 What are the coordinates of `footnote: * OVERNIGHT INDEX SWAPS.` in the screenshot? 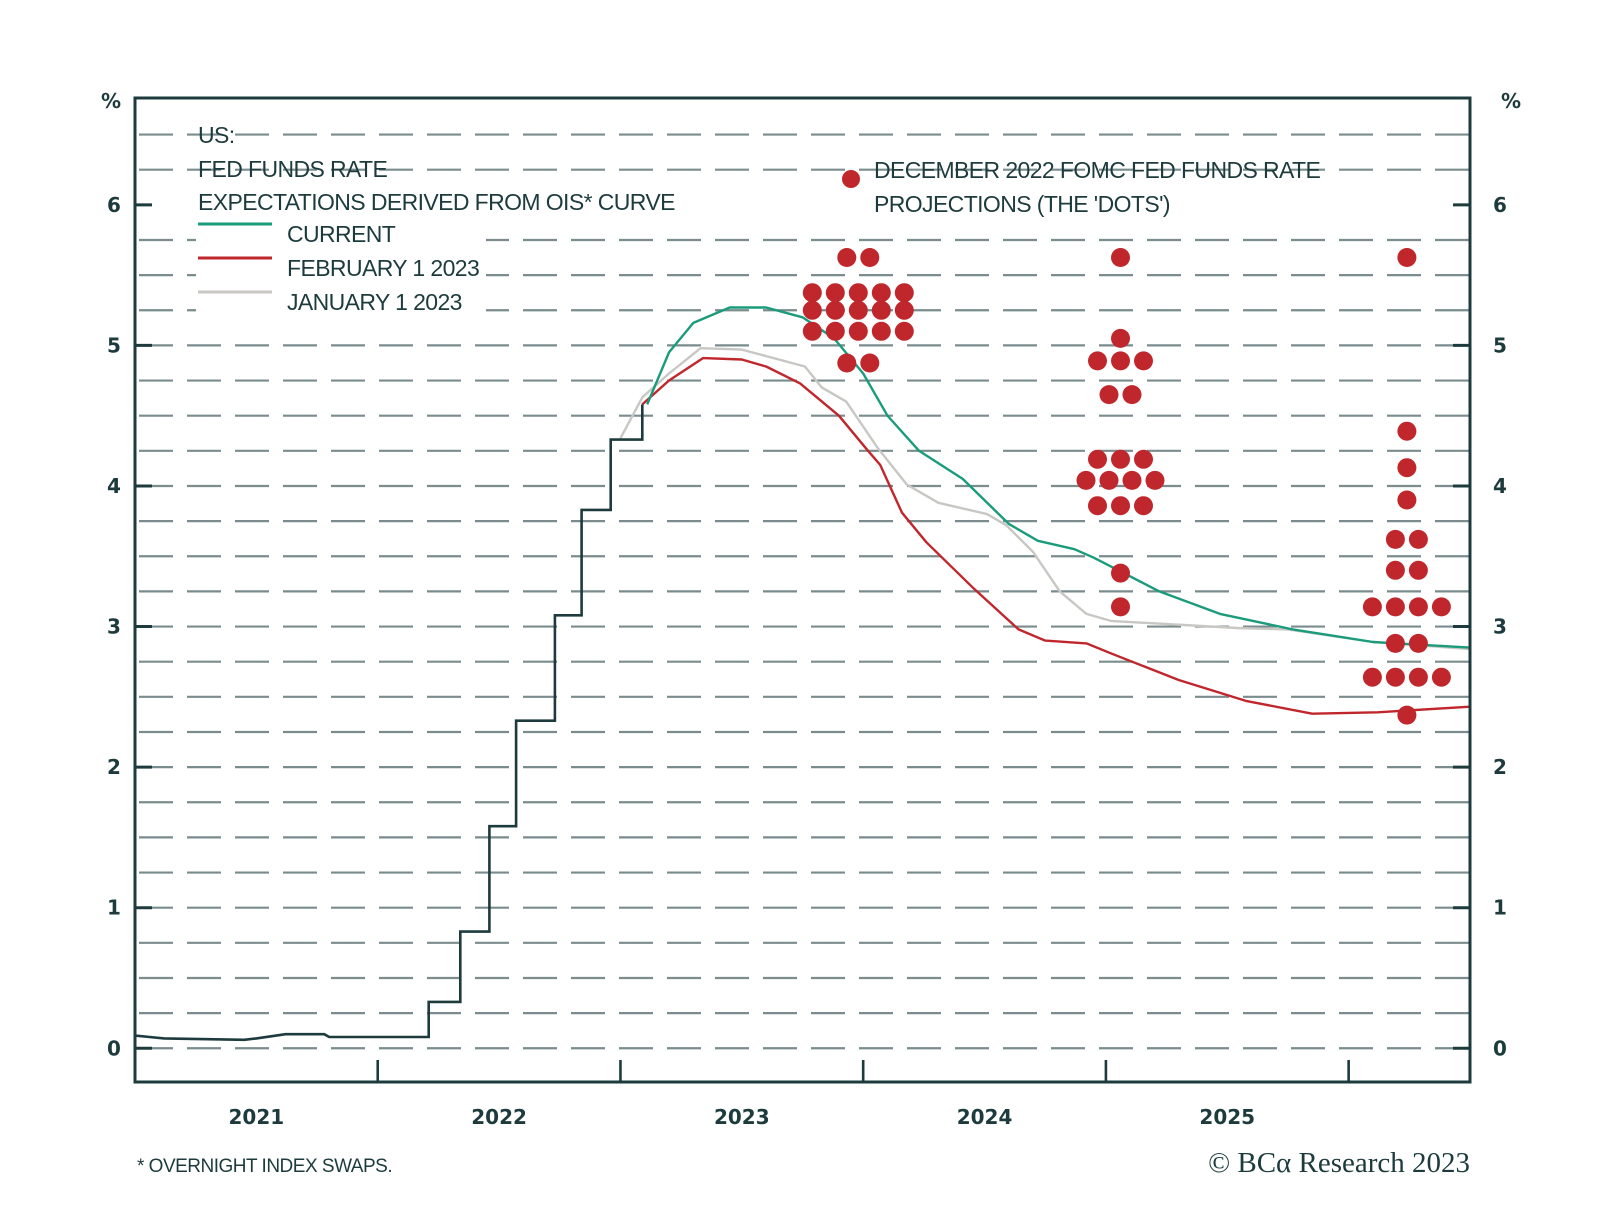 It's located at (264, 1166).